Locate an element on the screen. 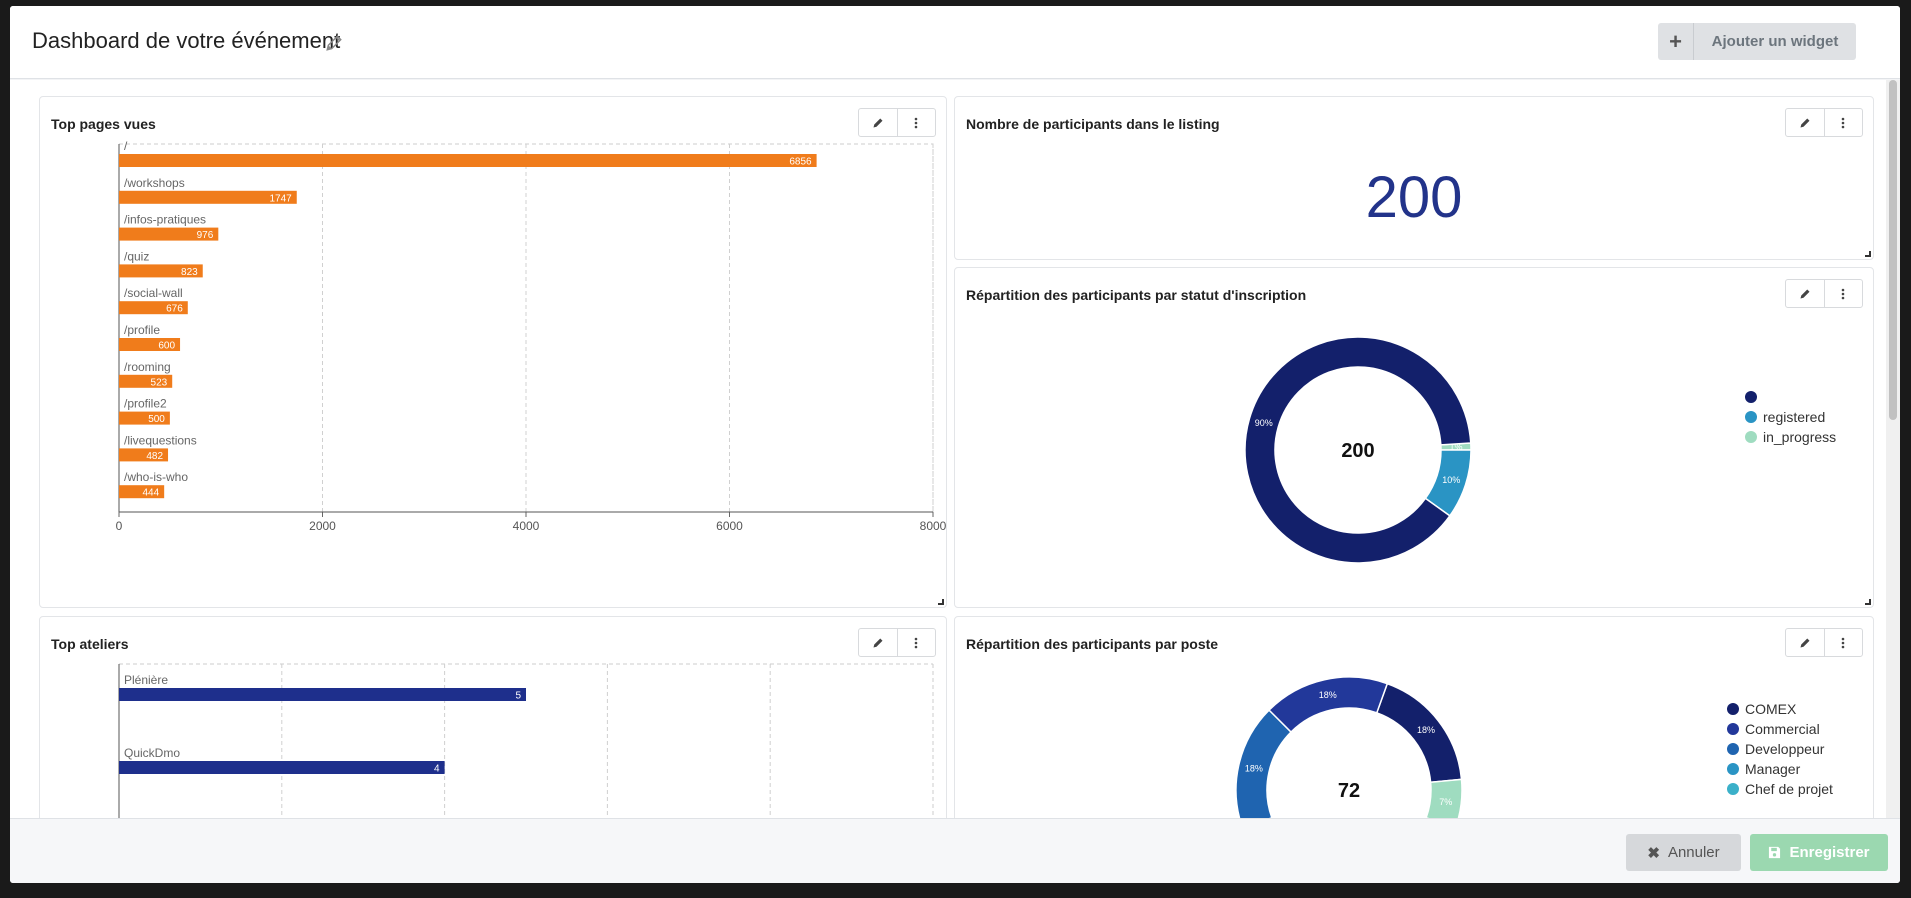  scrollbar-thumb is located at coordinates (1893, 250).